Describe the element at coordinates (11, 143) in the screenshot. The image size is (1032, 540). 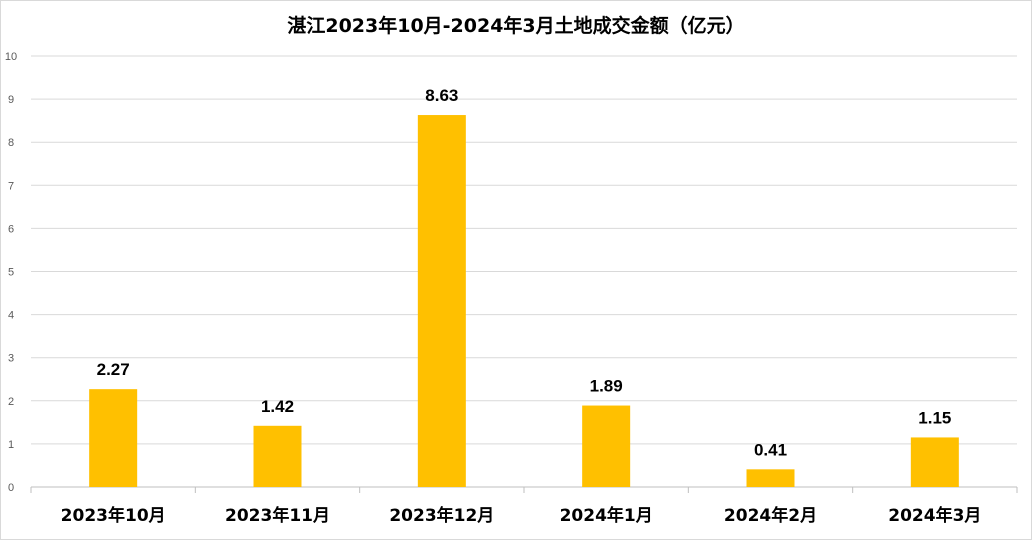
I see `y-tick-label: 8` at that location.